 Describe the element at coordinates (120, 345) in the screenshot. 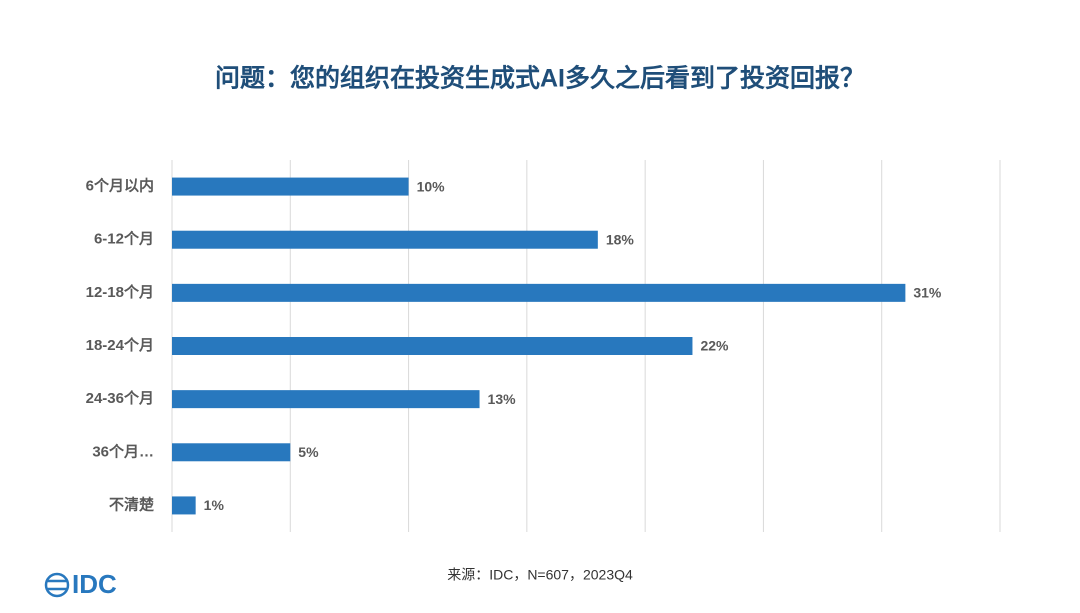

I see `y-tick-label: 18-24个月` at that location.